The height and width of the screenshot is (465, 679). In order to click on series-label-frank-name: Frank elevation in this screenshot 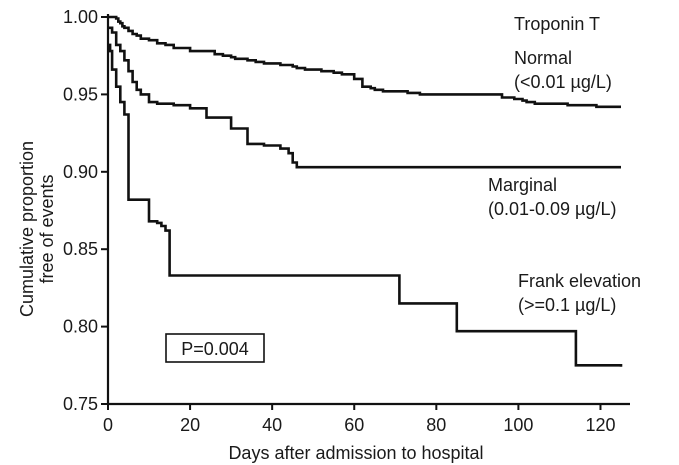, I will do `click(579, 281)`.